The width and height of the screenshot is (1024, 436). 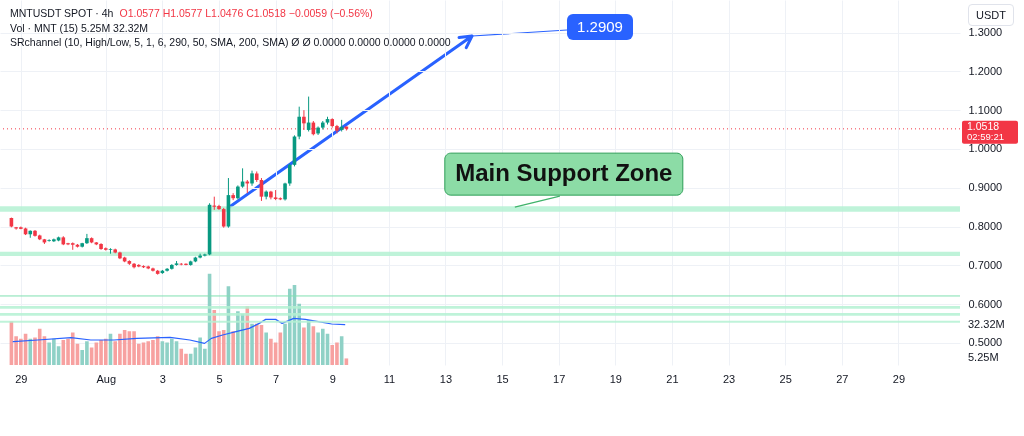 What do you see at coordinates (80, 27) in the screenshot?
I see `annotation: Vol · MNT (15) 5.25M 32.32M` at bounding box center [80, 27].